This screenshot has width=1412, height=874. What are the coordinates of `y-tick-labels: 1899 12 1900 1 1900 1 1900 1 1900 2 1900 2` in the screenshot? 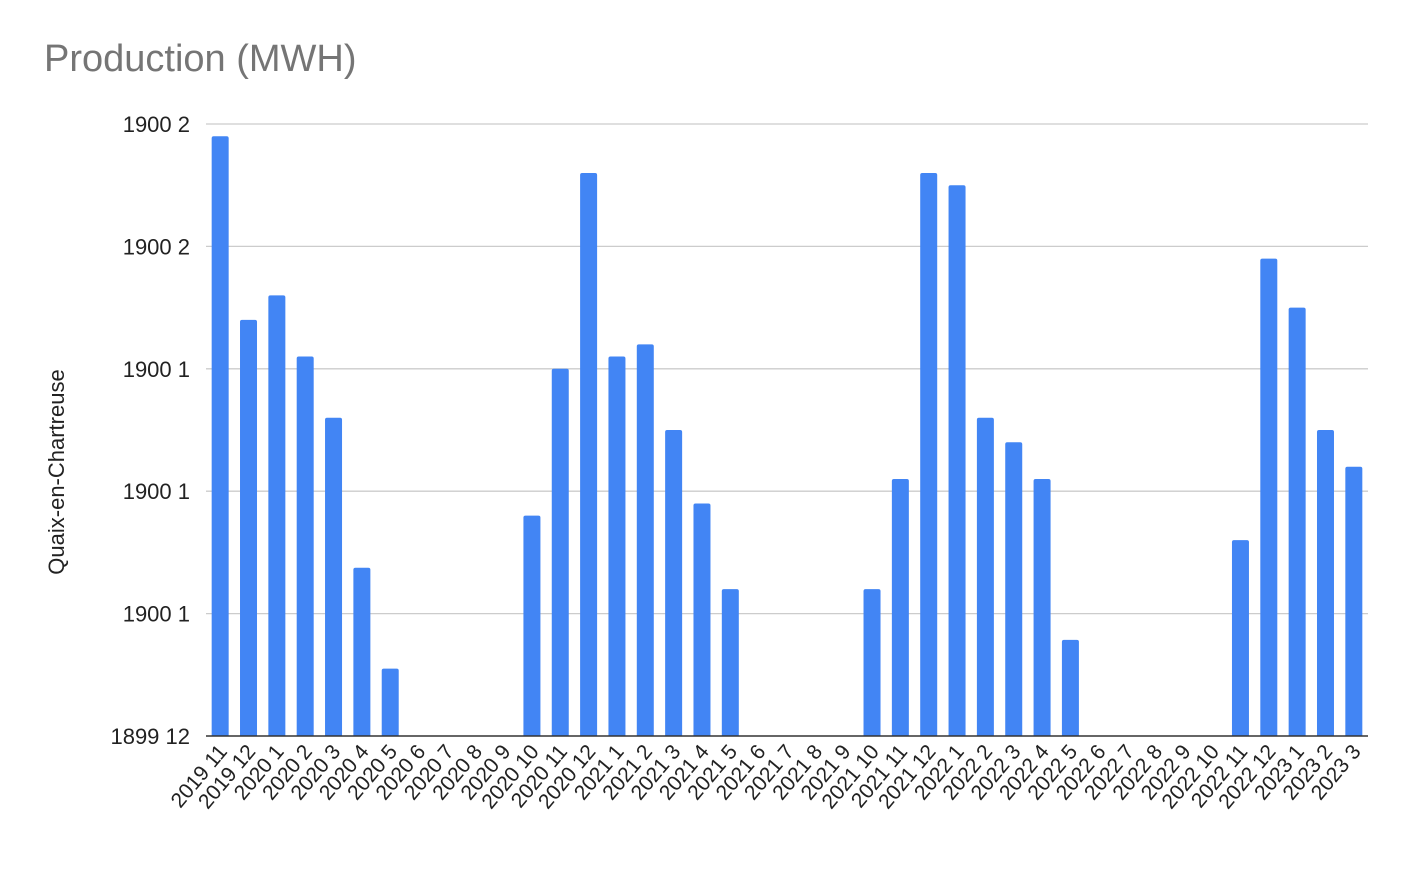 It's located at (150, 430).